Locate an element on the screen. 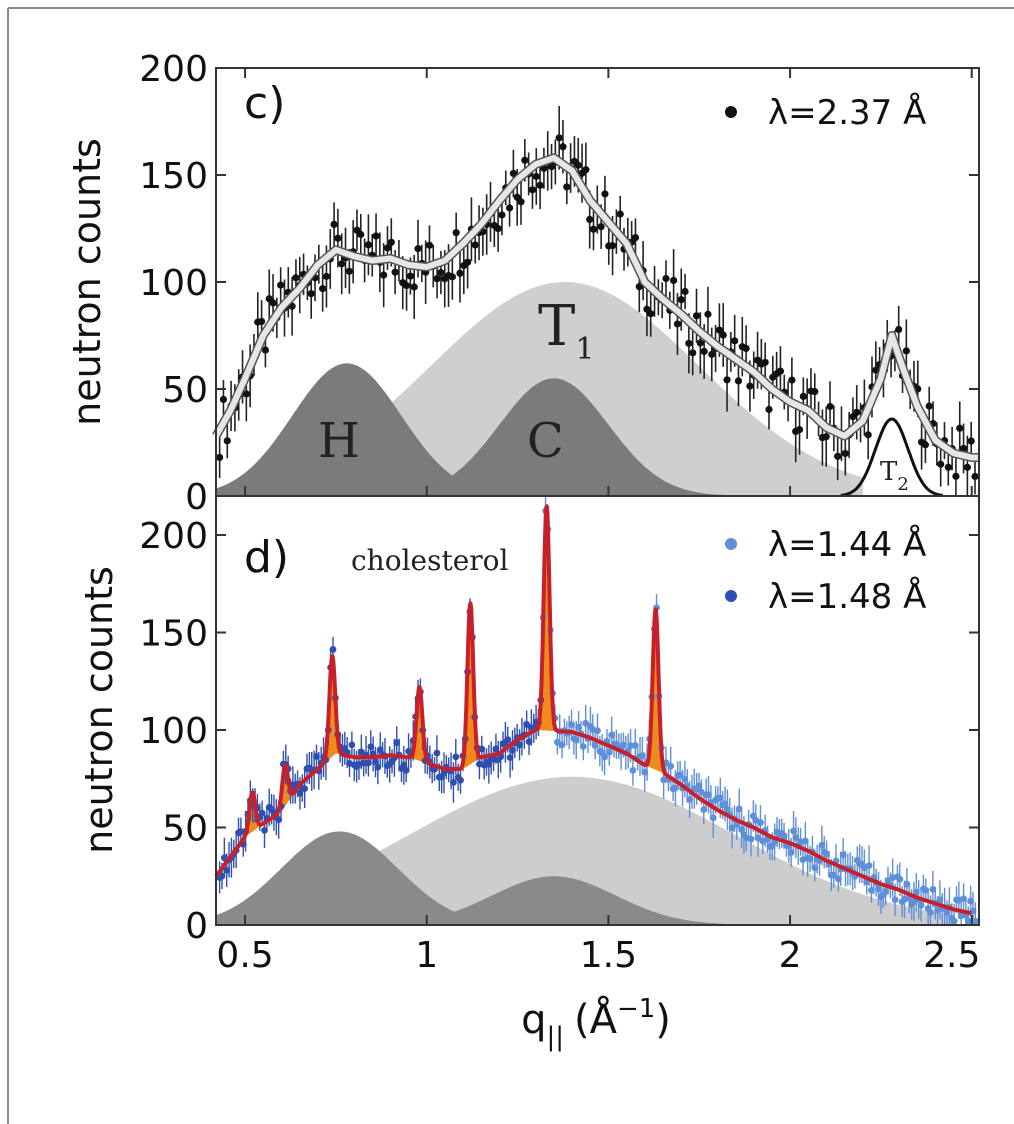 The image size is (1014, 1124). panel-d-label: d) is located at coordinates (266, 557).